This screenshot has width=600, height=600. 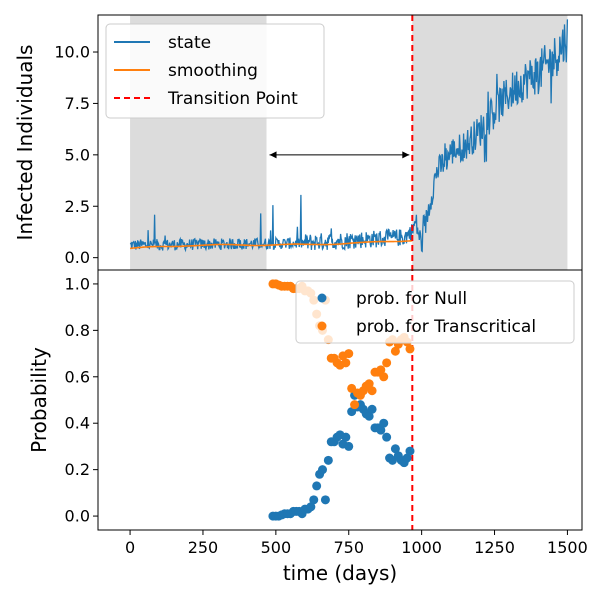 I want to click on arrow-head-right, so click(x=406, y=155).